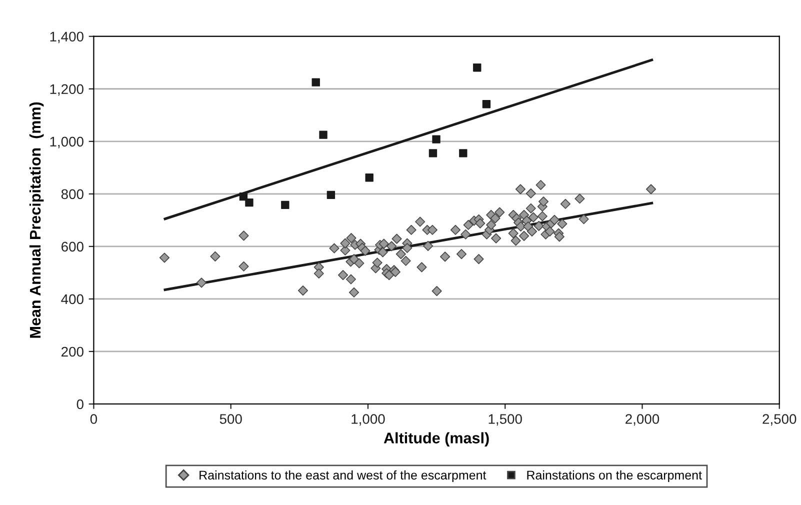 This screenshot has height=505, width=801. Describe the element at coordinates (67, 142) in the screenshot. I see `y-tick-label: 1,000` at that location.